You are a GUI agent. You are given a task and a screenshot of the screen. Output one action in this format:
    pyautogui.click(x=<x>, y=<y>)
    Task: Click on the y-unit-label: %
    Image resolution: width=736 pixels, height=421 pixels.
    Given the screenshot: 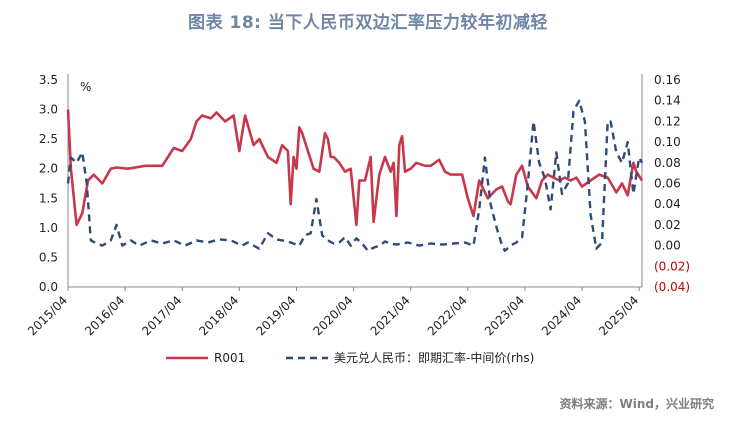 What is the action you would take?
    pyautogui.click(x=85, y=87)
    